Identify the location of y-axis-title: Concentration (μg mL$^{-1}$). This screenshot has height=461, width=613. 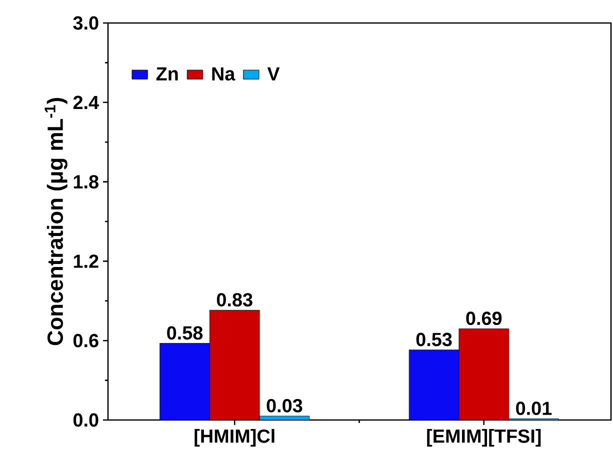
(56, 222).